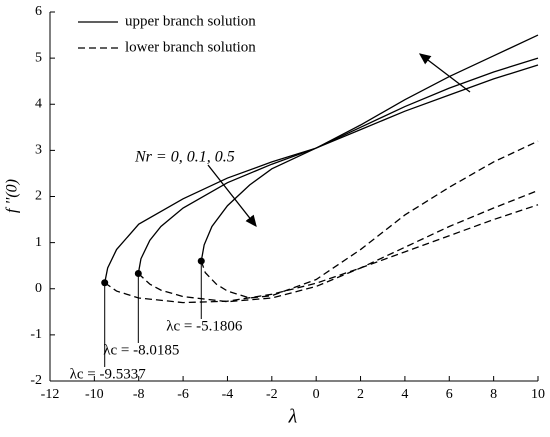 This screenshot has height=437, width=550. What do you see at coordinates (94, 394) in the screenshot?
I see `x-tick-label: -10` at bounding box center [94, 394].